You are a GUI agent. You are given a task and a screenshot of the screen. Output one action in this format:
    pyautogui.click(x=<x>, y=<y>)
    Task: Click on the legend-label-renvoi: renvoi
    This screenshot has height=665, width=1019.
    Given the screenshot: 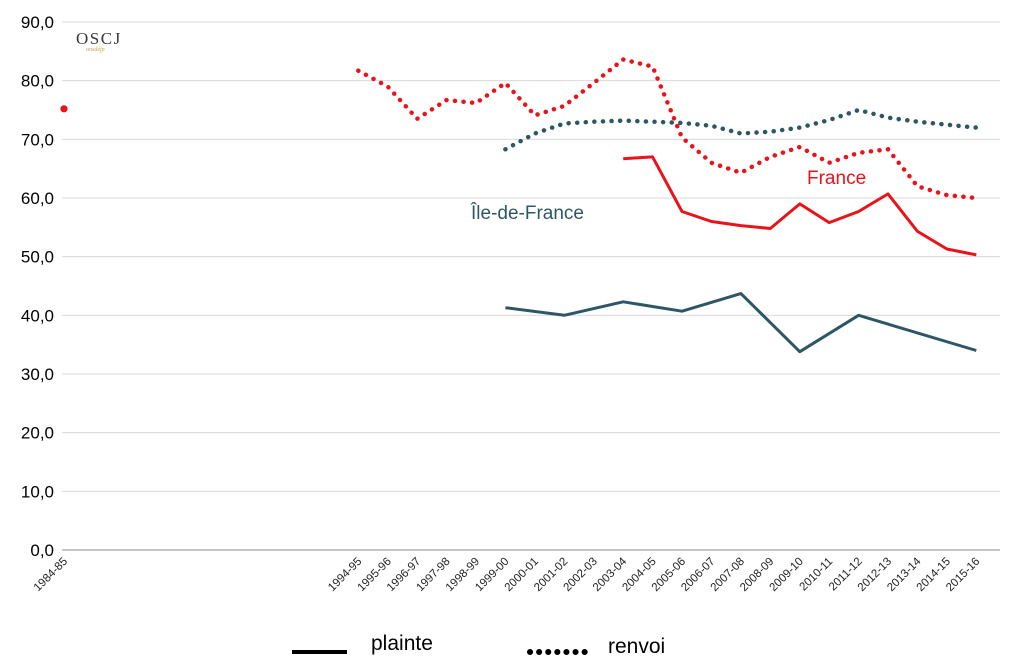 What is the action you would take?
    pyautogui.click(x=636, y=646)
    